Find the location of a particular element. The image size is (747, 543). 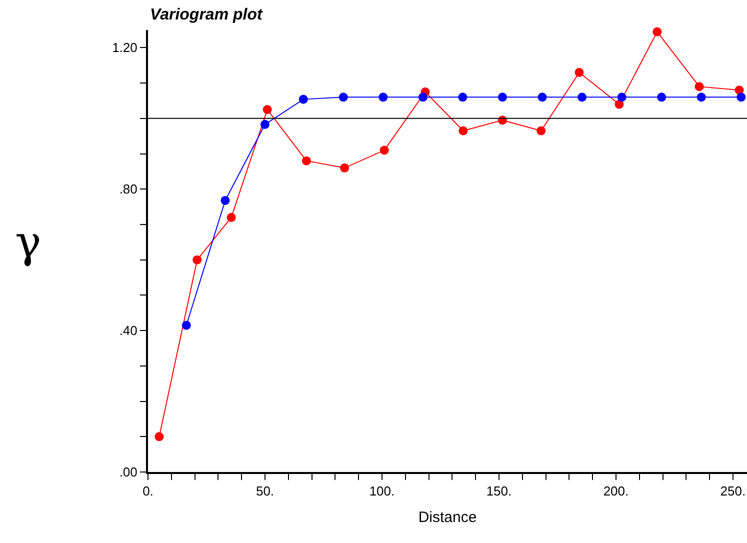

x-axis-title: Distance is located at coordinates (447, 517).